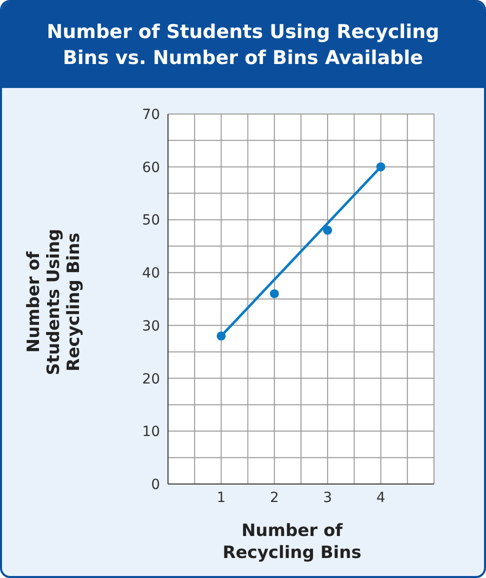 Image resolution: width=486 pixels, height=578 pixels. What do you see at coordinates (151, 168) in the screenshot?
I see `y-tick-label: 60` at bounding box center [151, 168].